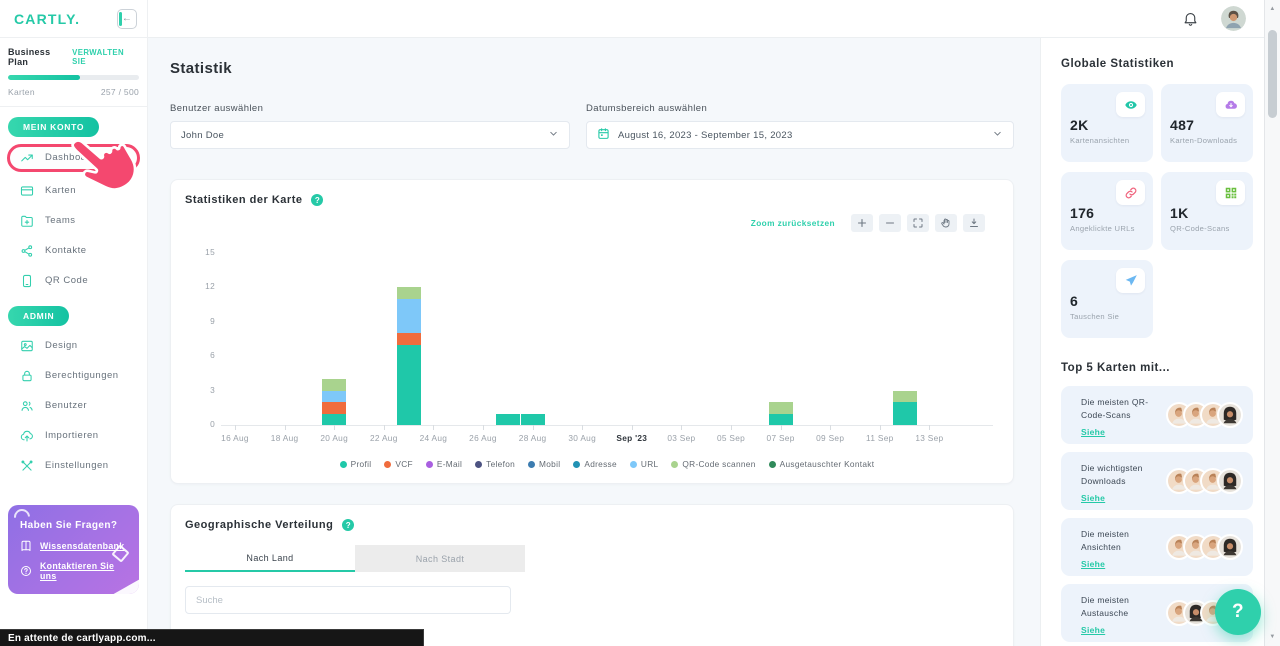 This screenshot has height=646, width=1280. Describe the element at coordinates (544, 464) in the screenshot. I see `legend-item-mobil: Mobil` at that location.